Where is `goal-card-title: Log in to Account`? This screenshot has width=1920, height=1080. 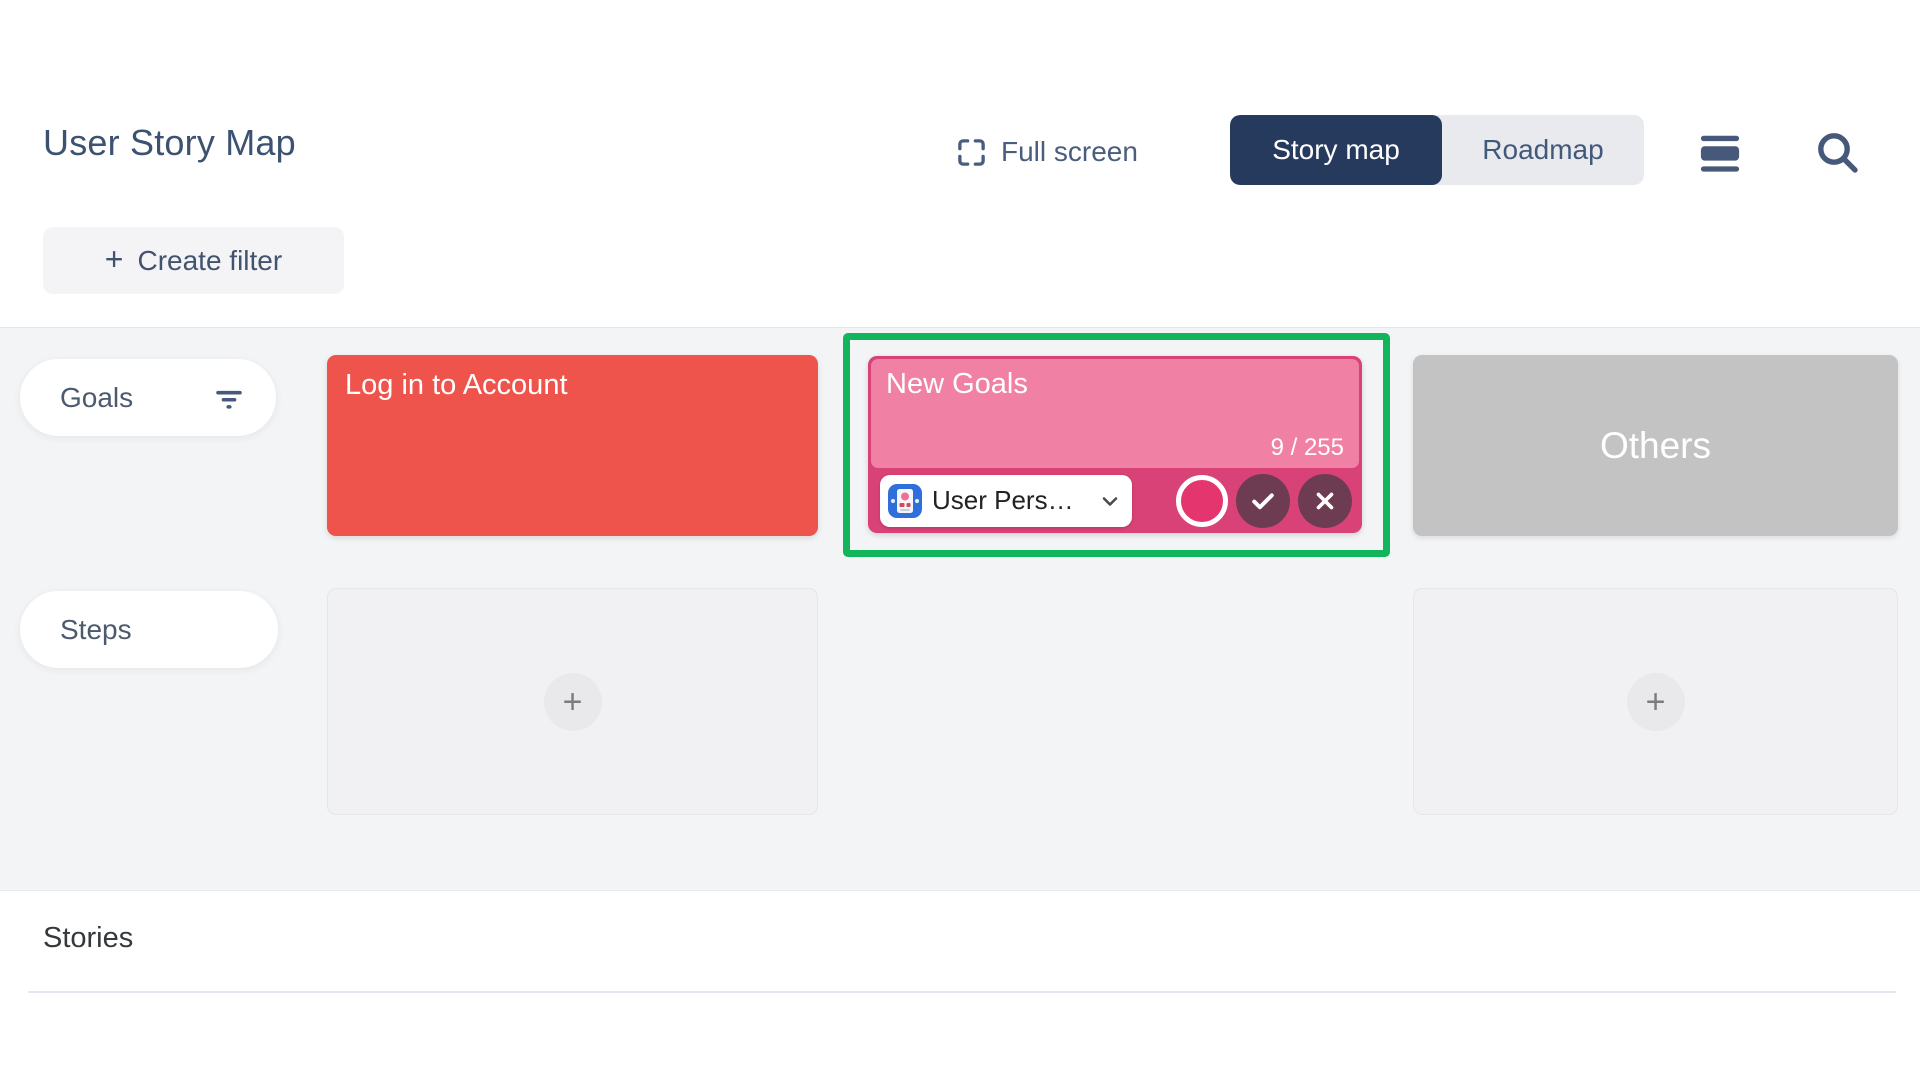
goal-card-title: Log in to Account is located at coordinates (456, 385).